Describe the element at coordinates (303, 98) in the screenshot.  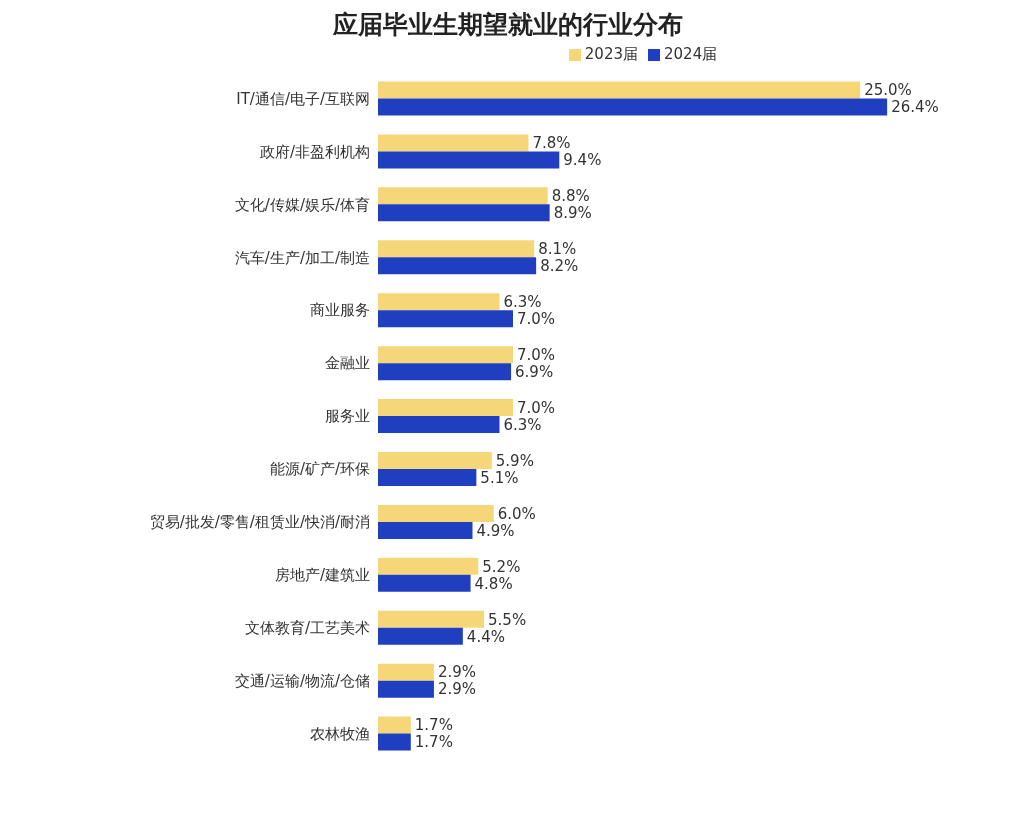
I see `y-tick-label: IT/通信/电子/互联网` at that location.